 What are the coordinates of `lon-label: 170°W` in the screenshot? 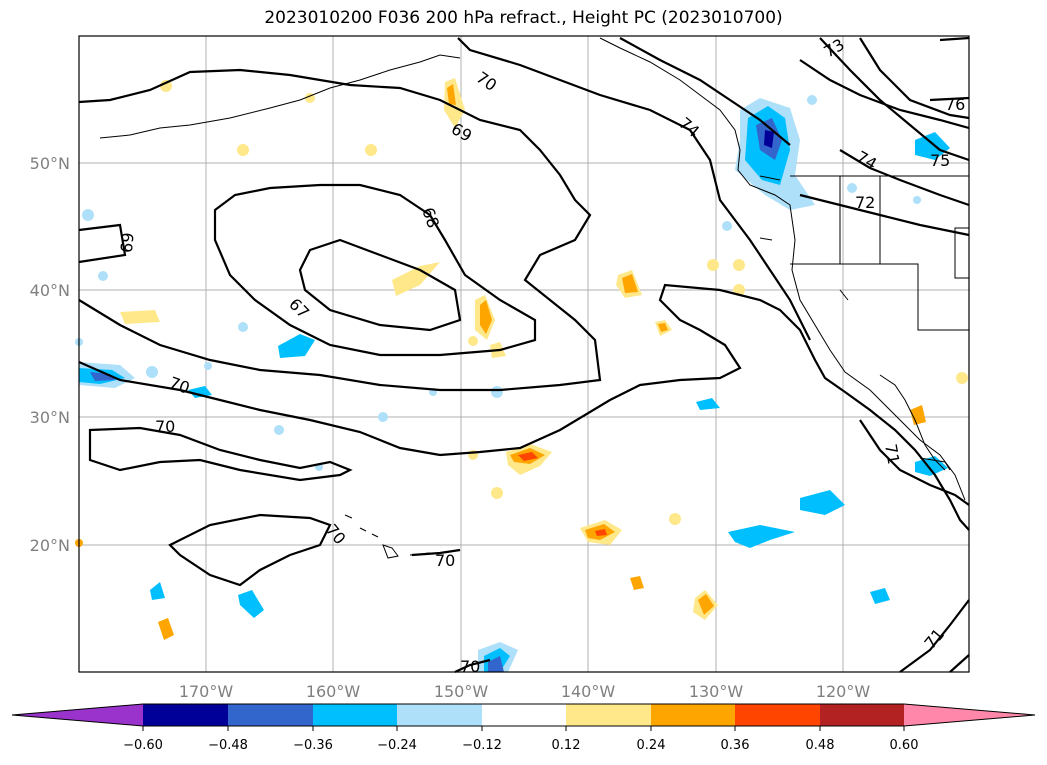 It's located at (206, 691).